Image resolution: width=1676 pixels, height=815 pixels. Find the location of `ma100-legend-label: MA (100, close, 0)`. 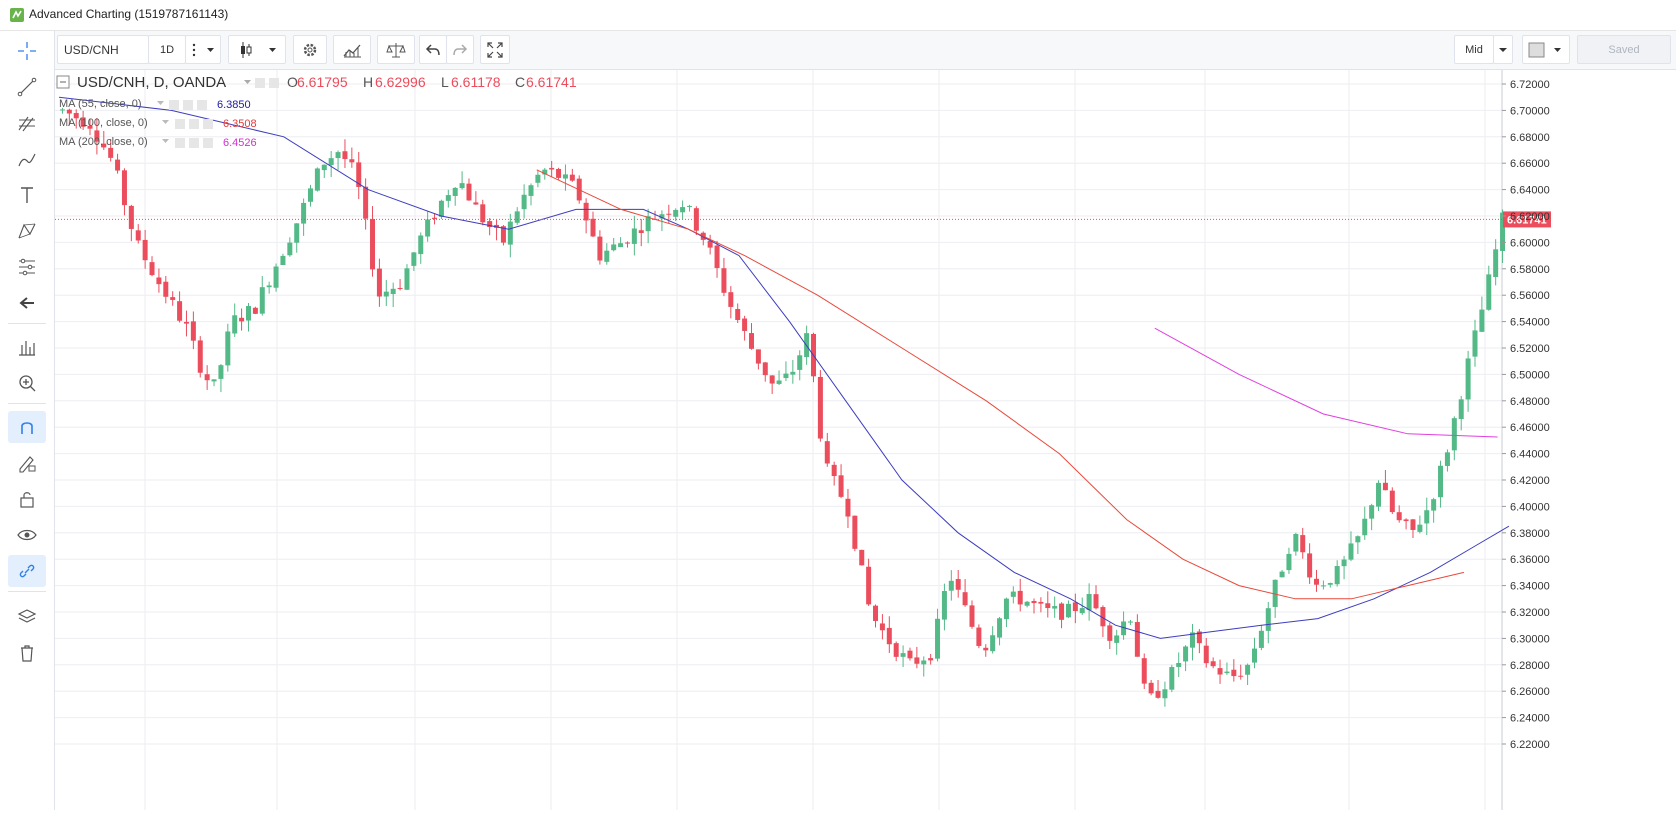

ma100-legend-label: MA (100, close, 0) is located at coordinates (103, 123).